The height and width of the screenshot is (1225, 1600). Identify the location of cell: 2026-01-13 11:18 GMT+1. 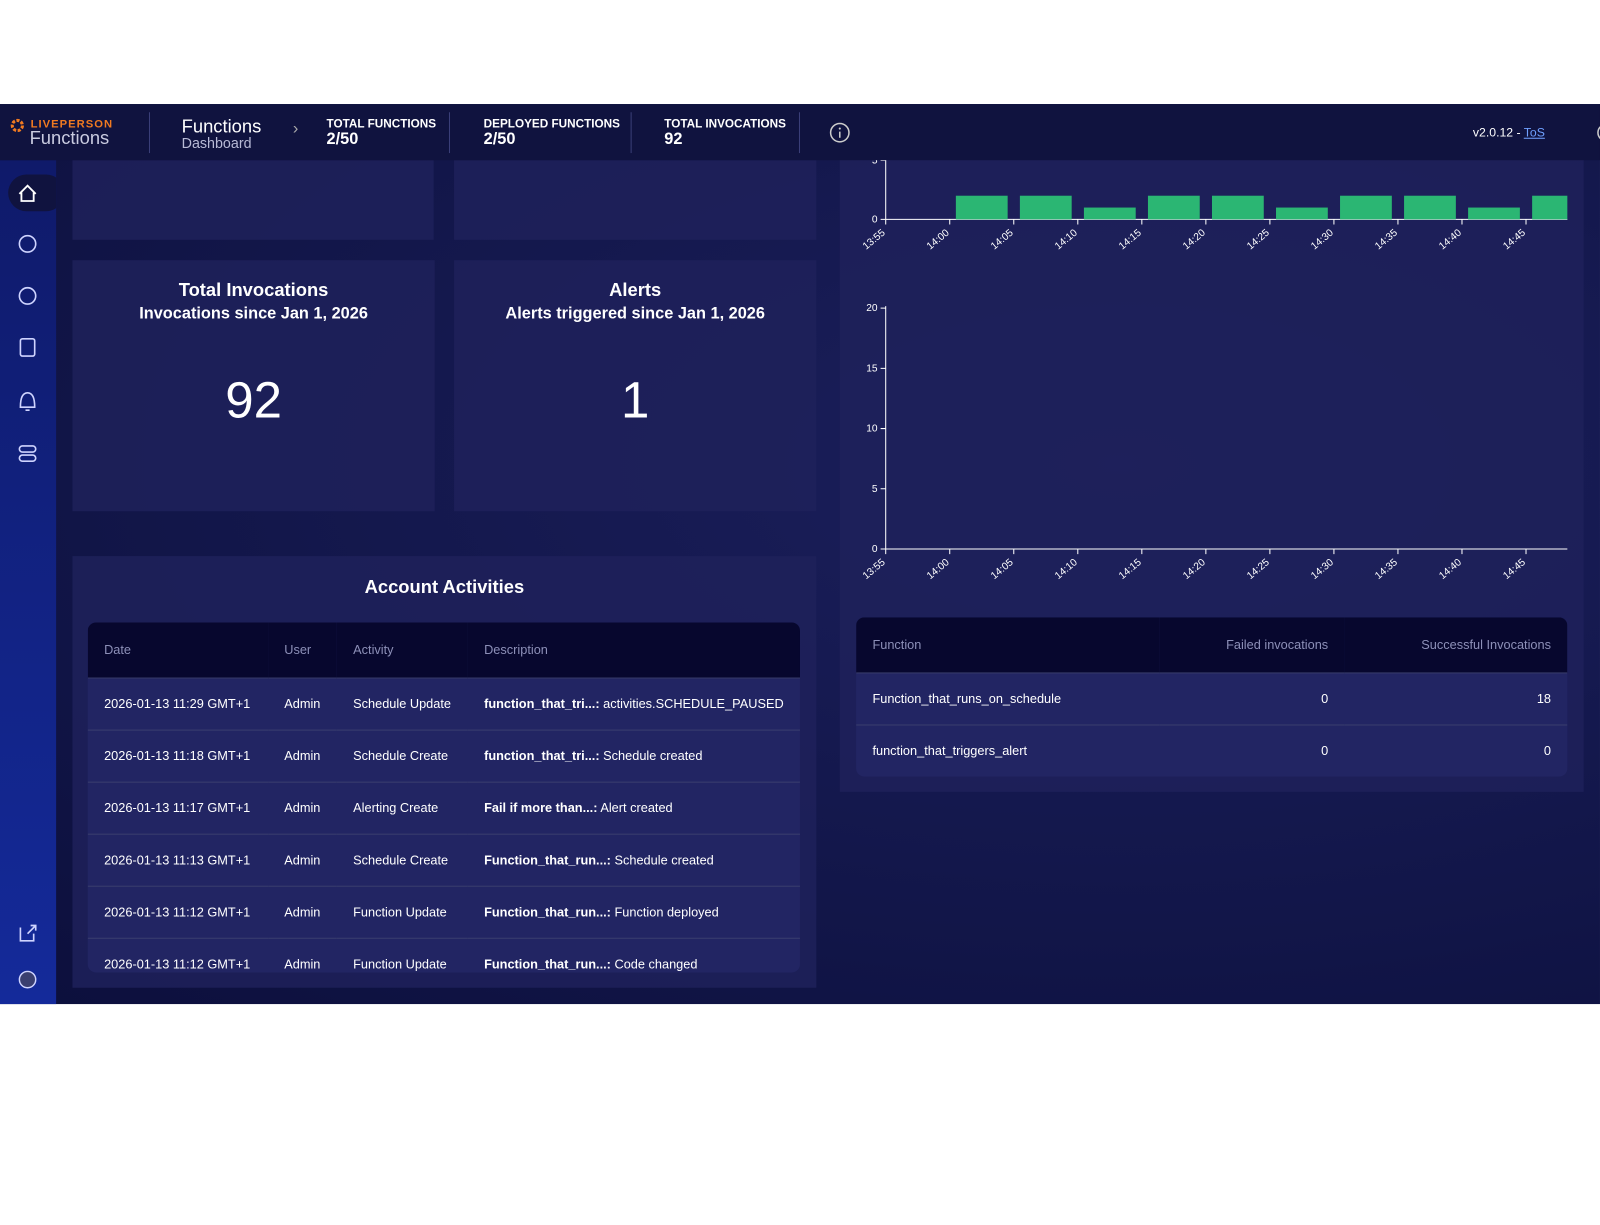
(177, 756).